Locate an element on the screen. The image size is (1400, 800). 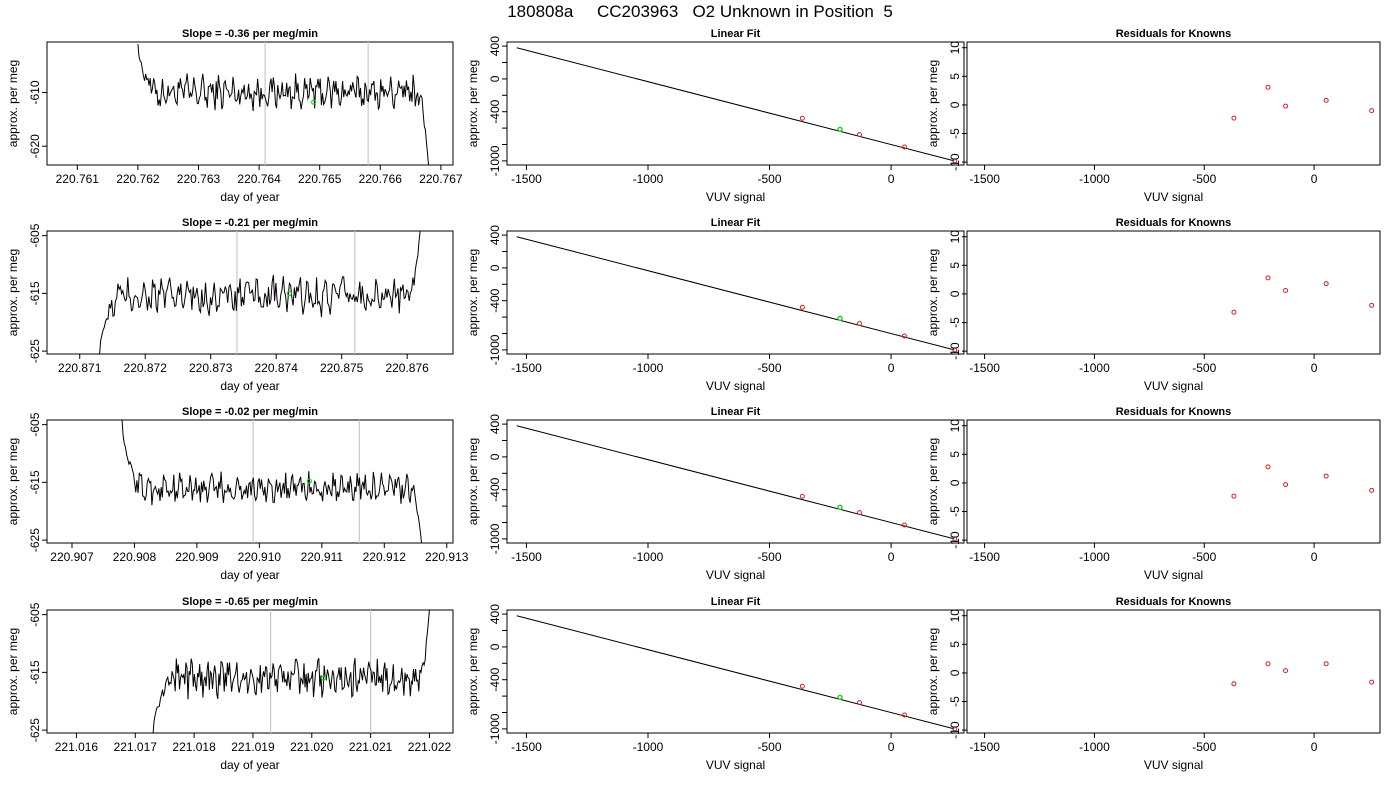
x-tick-label: 221.021 is located at coordinates (371, 747).